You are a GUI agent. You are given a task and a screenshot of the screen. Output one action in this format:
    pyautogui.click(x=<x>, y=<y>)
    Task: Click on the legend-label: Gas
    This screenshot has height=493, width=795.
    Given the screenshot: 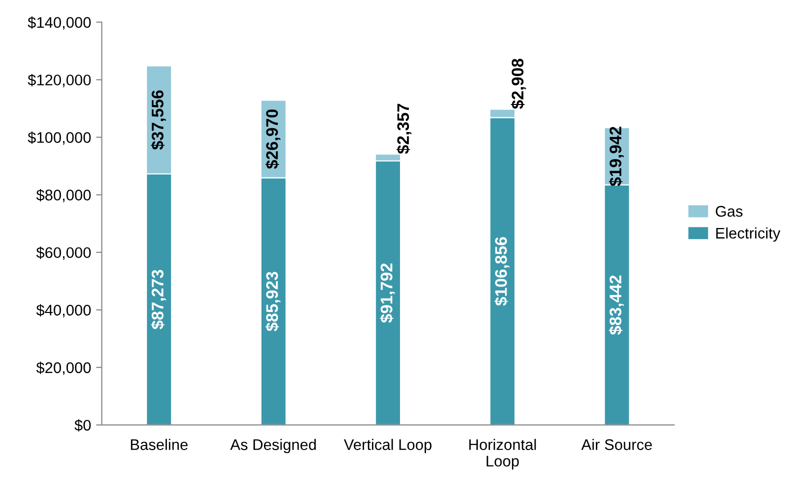 What is the action you would take?
    pyautogui.click(x=729, y=211)
    